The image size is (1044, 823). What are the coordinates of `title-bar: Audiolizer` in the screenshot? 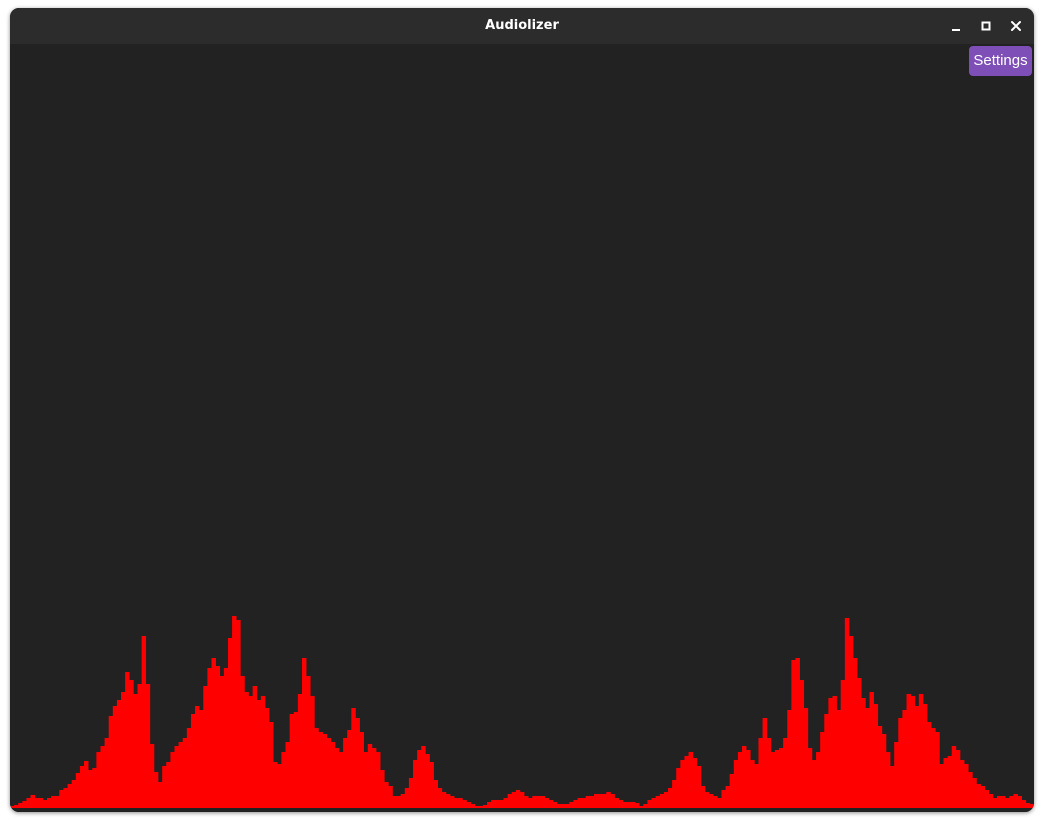 It's located at (522, 26).